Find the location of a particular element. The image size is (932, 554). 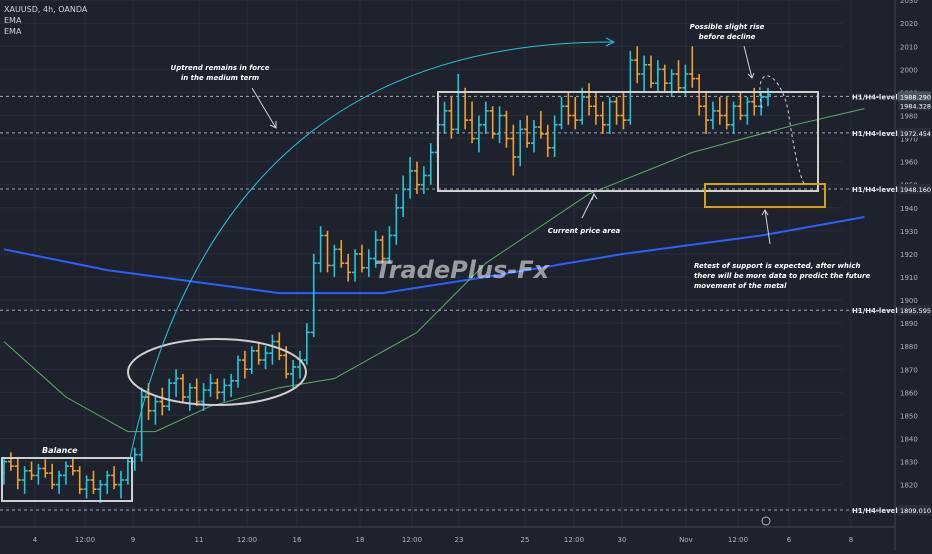

y-tick-label: 1930 is located at coordinates (909, 232).